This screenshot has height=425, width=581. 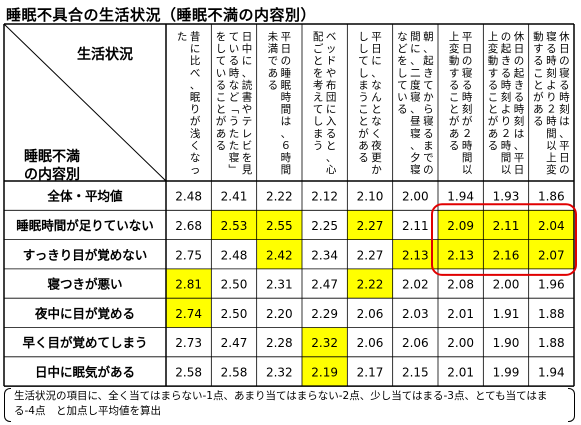 What do you see at coordinates (370, 372) in the screenshot?
I see `table-cell-value: 2.17` at bounding box center [370, 372].